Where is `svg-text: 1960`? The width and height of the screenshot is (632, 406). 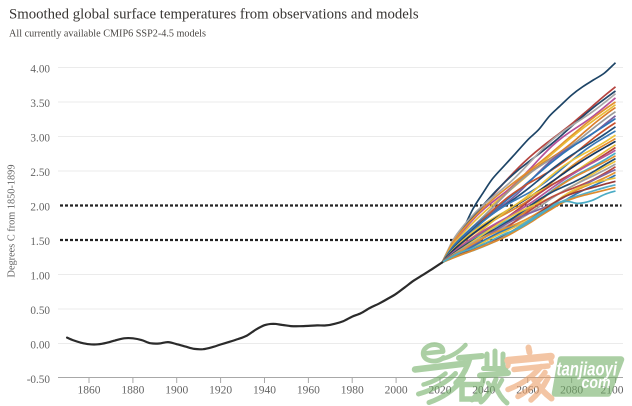 svg-text: 1960 is located at coordinates (308, 391).